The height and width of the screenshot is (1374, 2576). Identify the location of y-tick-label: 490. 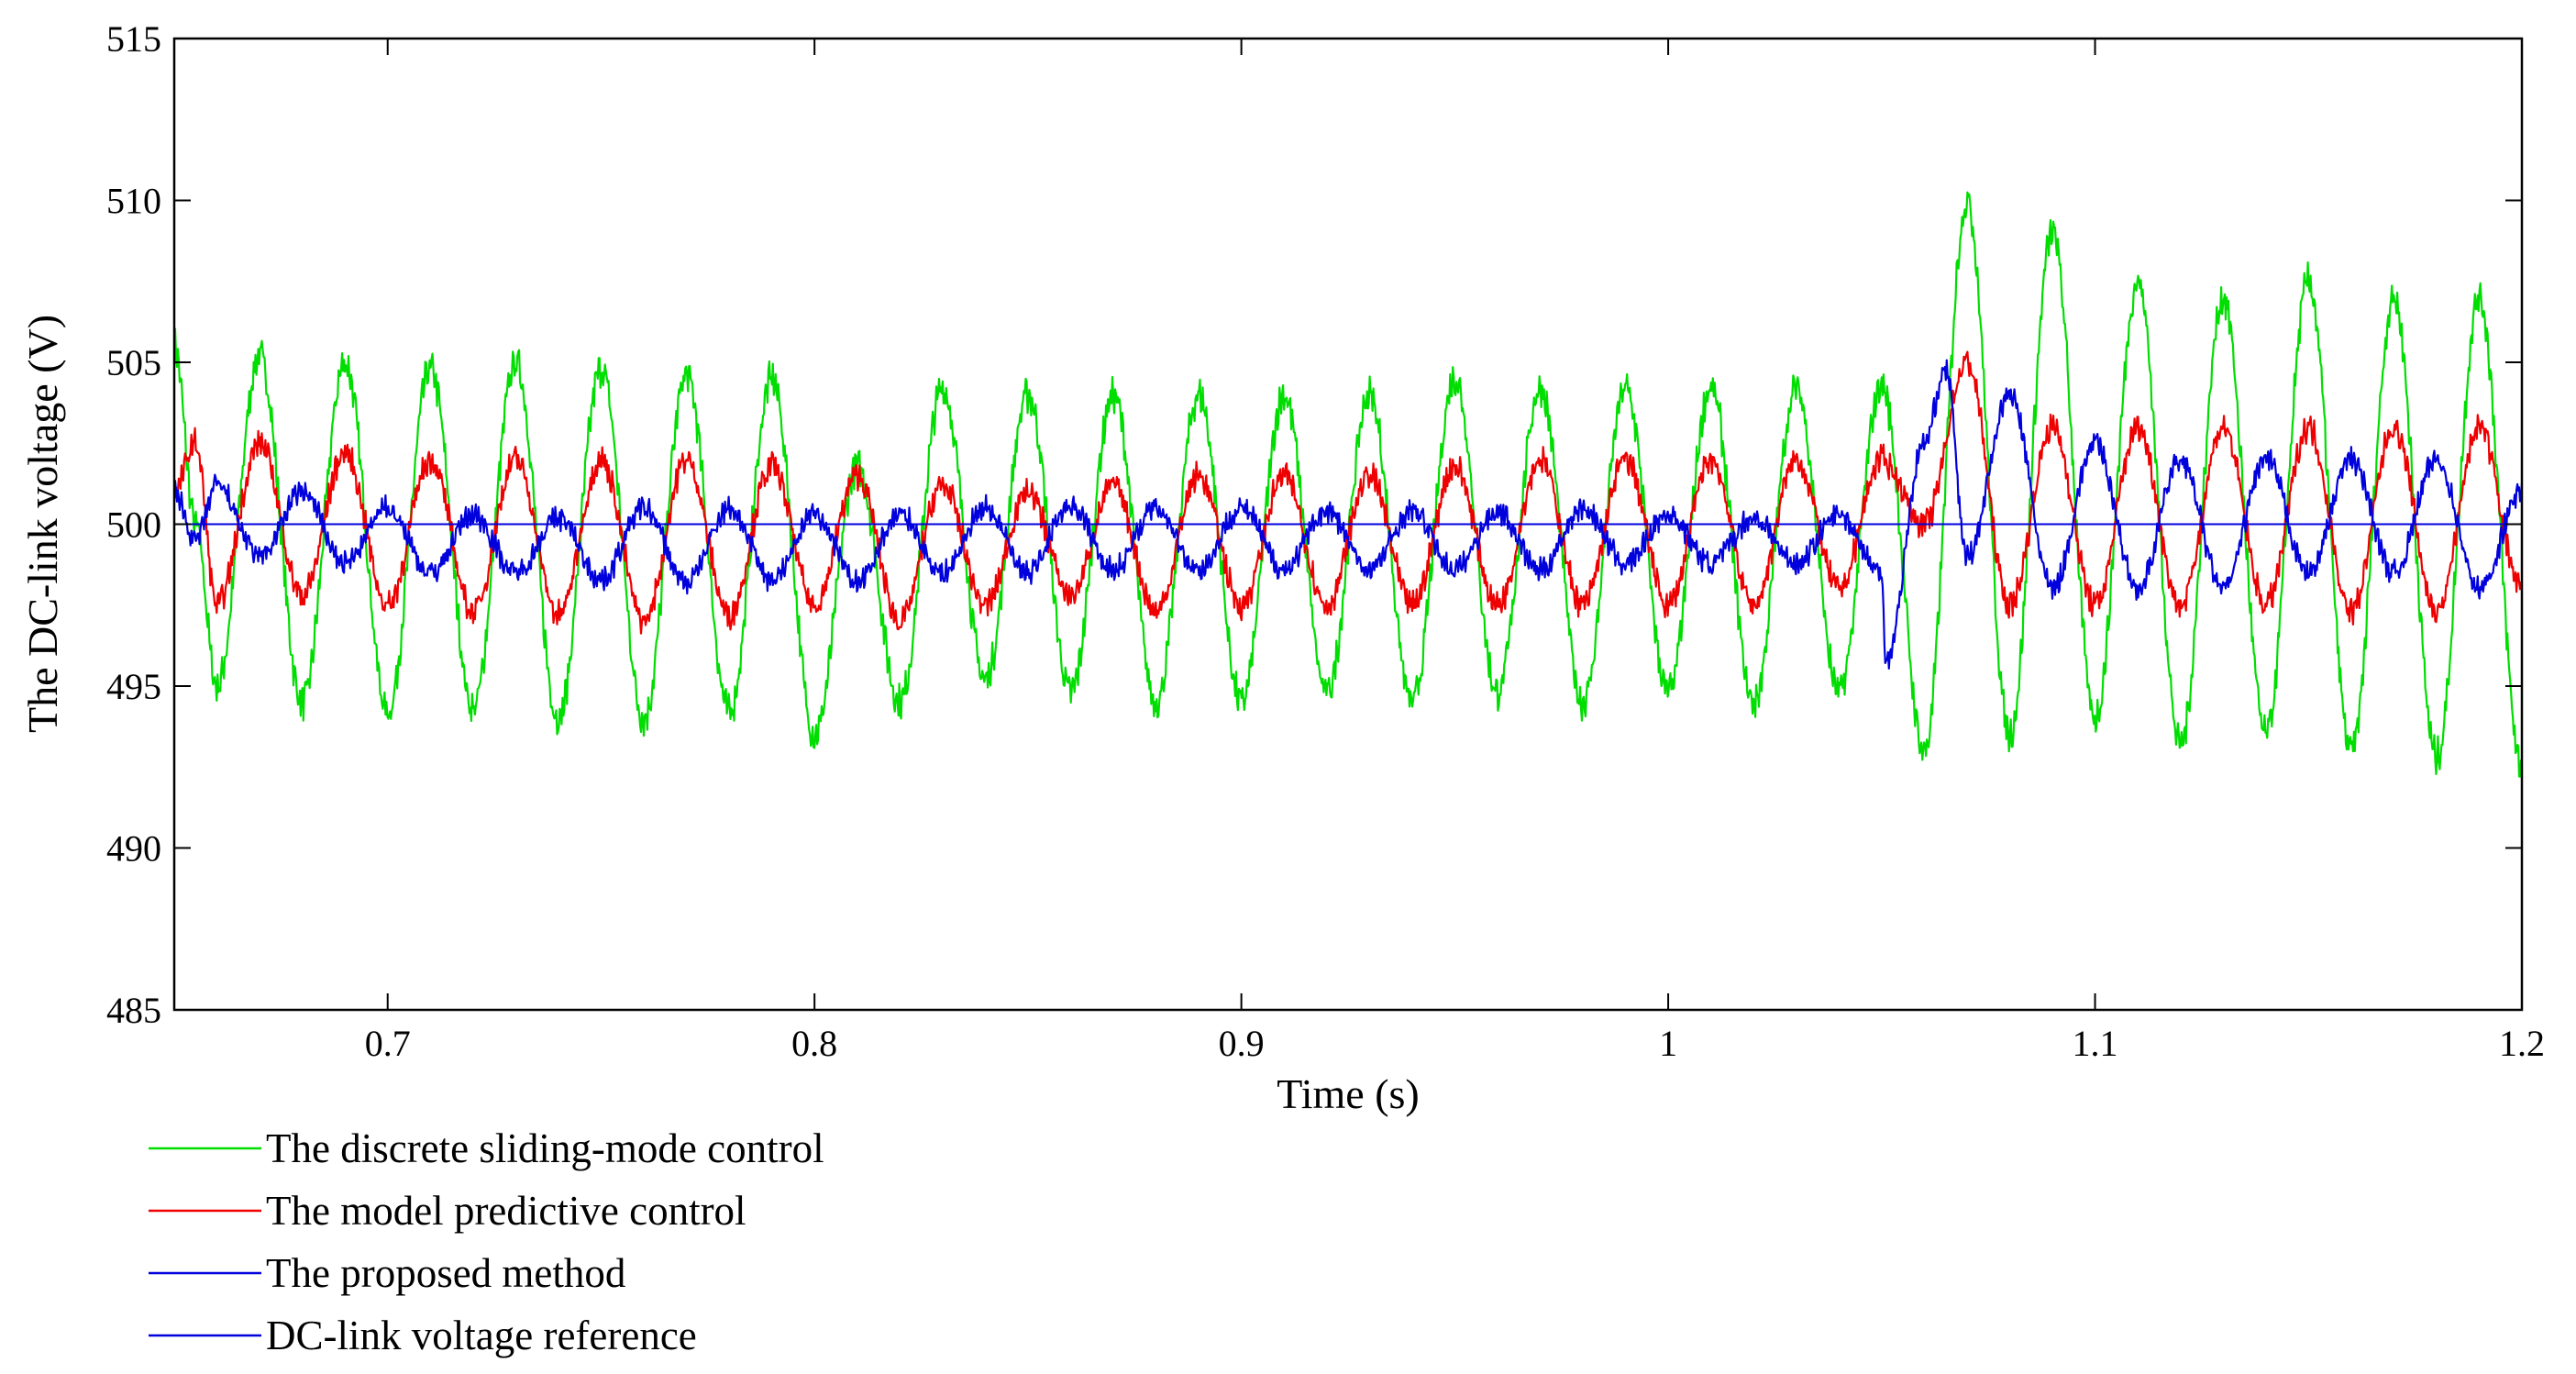
(133, 849).